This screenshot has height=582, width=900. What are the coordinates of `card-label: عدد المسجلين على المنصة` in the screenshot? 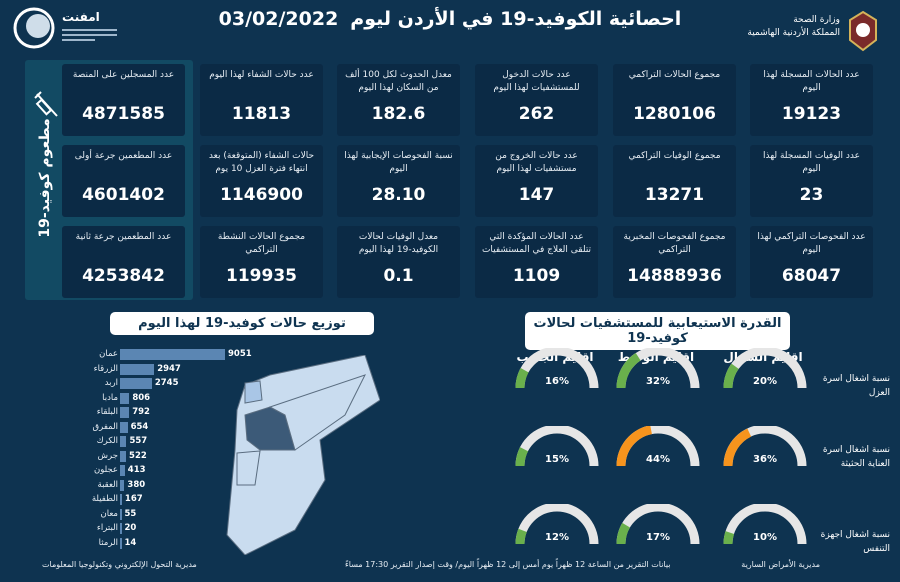 It's located at (123, 75).